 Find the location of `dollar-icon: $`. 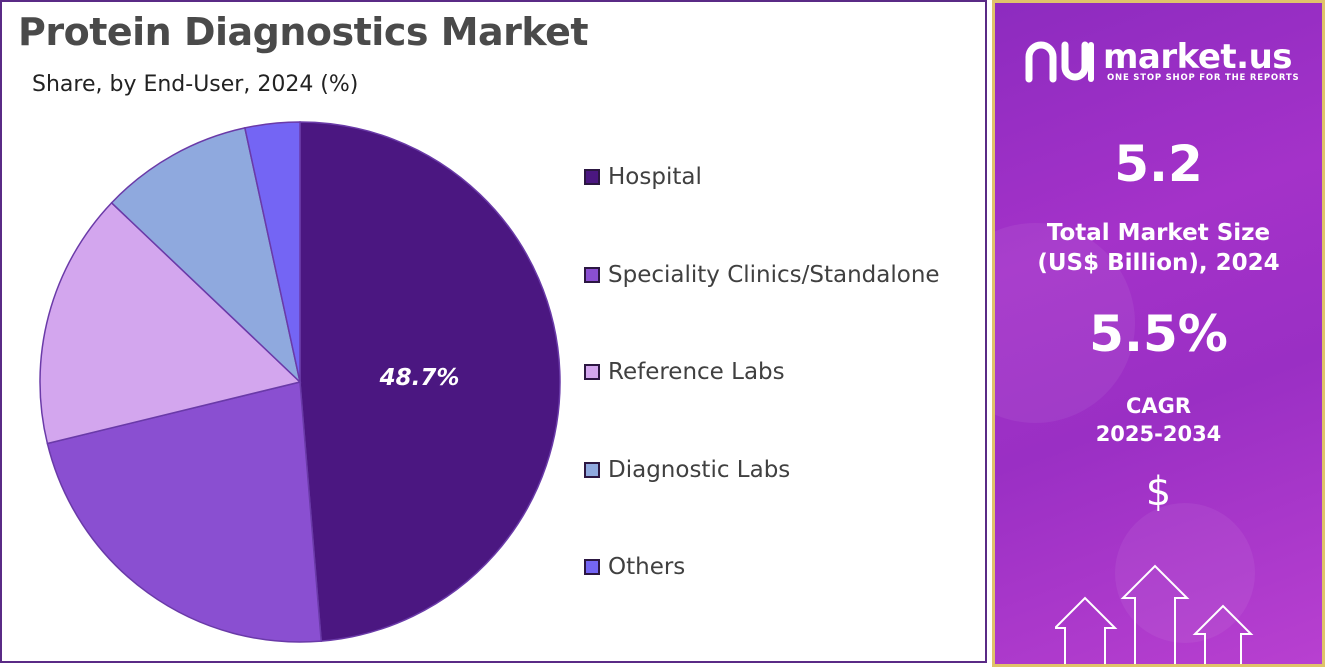

dollar-icon: $ is located at coordinates (1158, 492).